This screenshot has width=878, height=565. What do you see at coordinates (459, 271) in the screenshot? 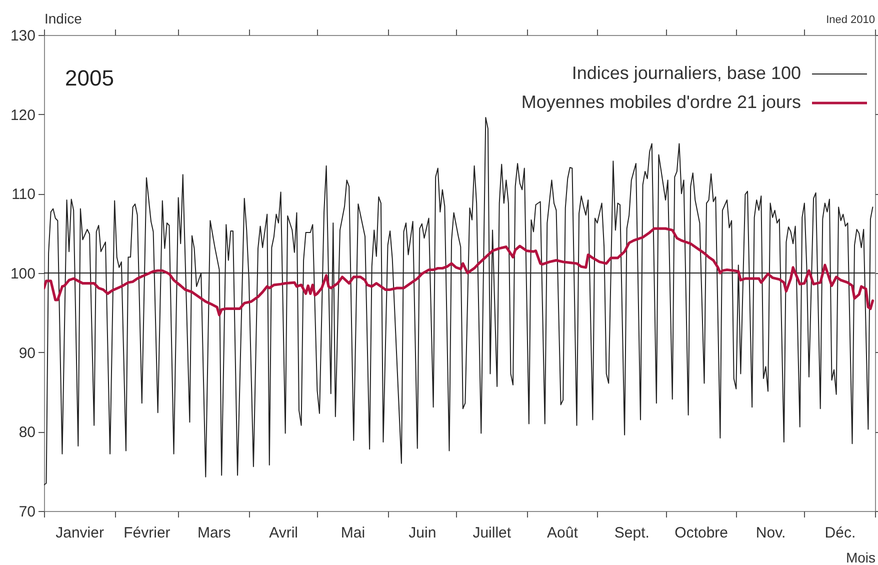
I see `line-series` at bounding box center [459, 271].